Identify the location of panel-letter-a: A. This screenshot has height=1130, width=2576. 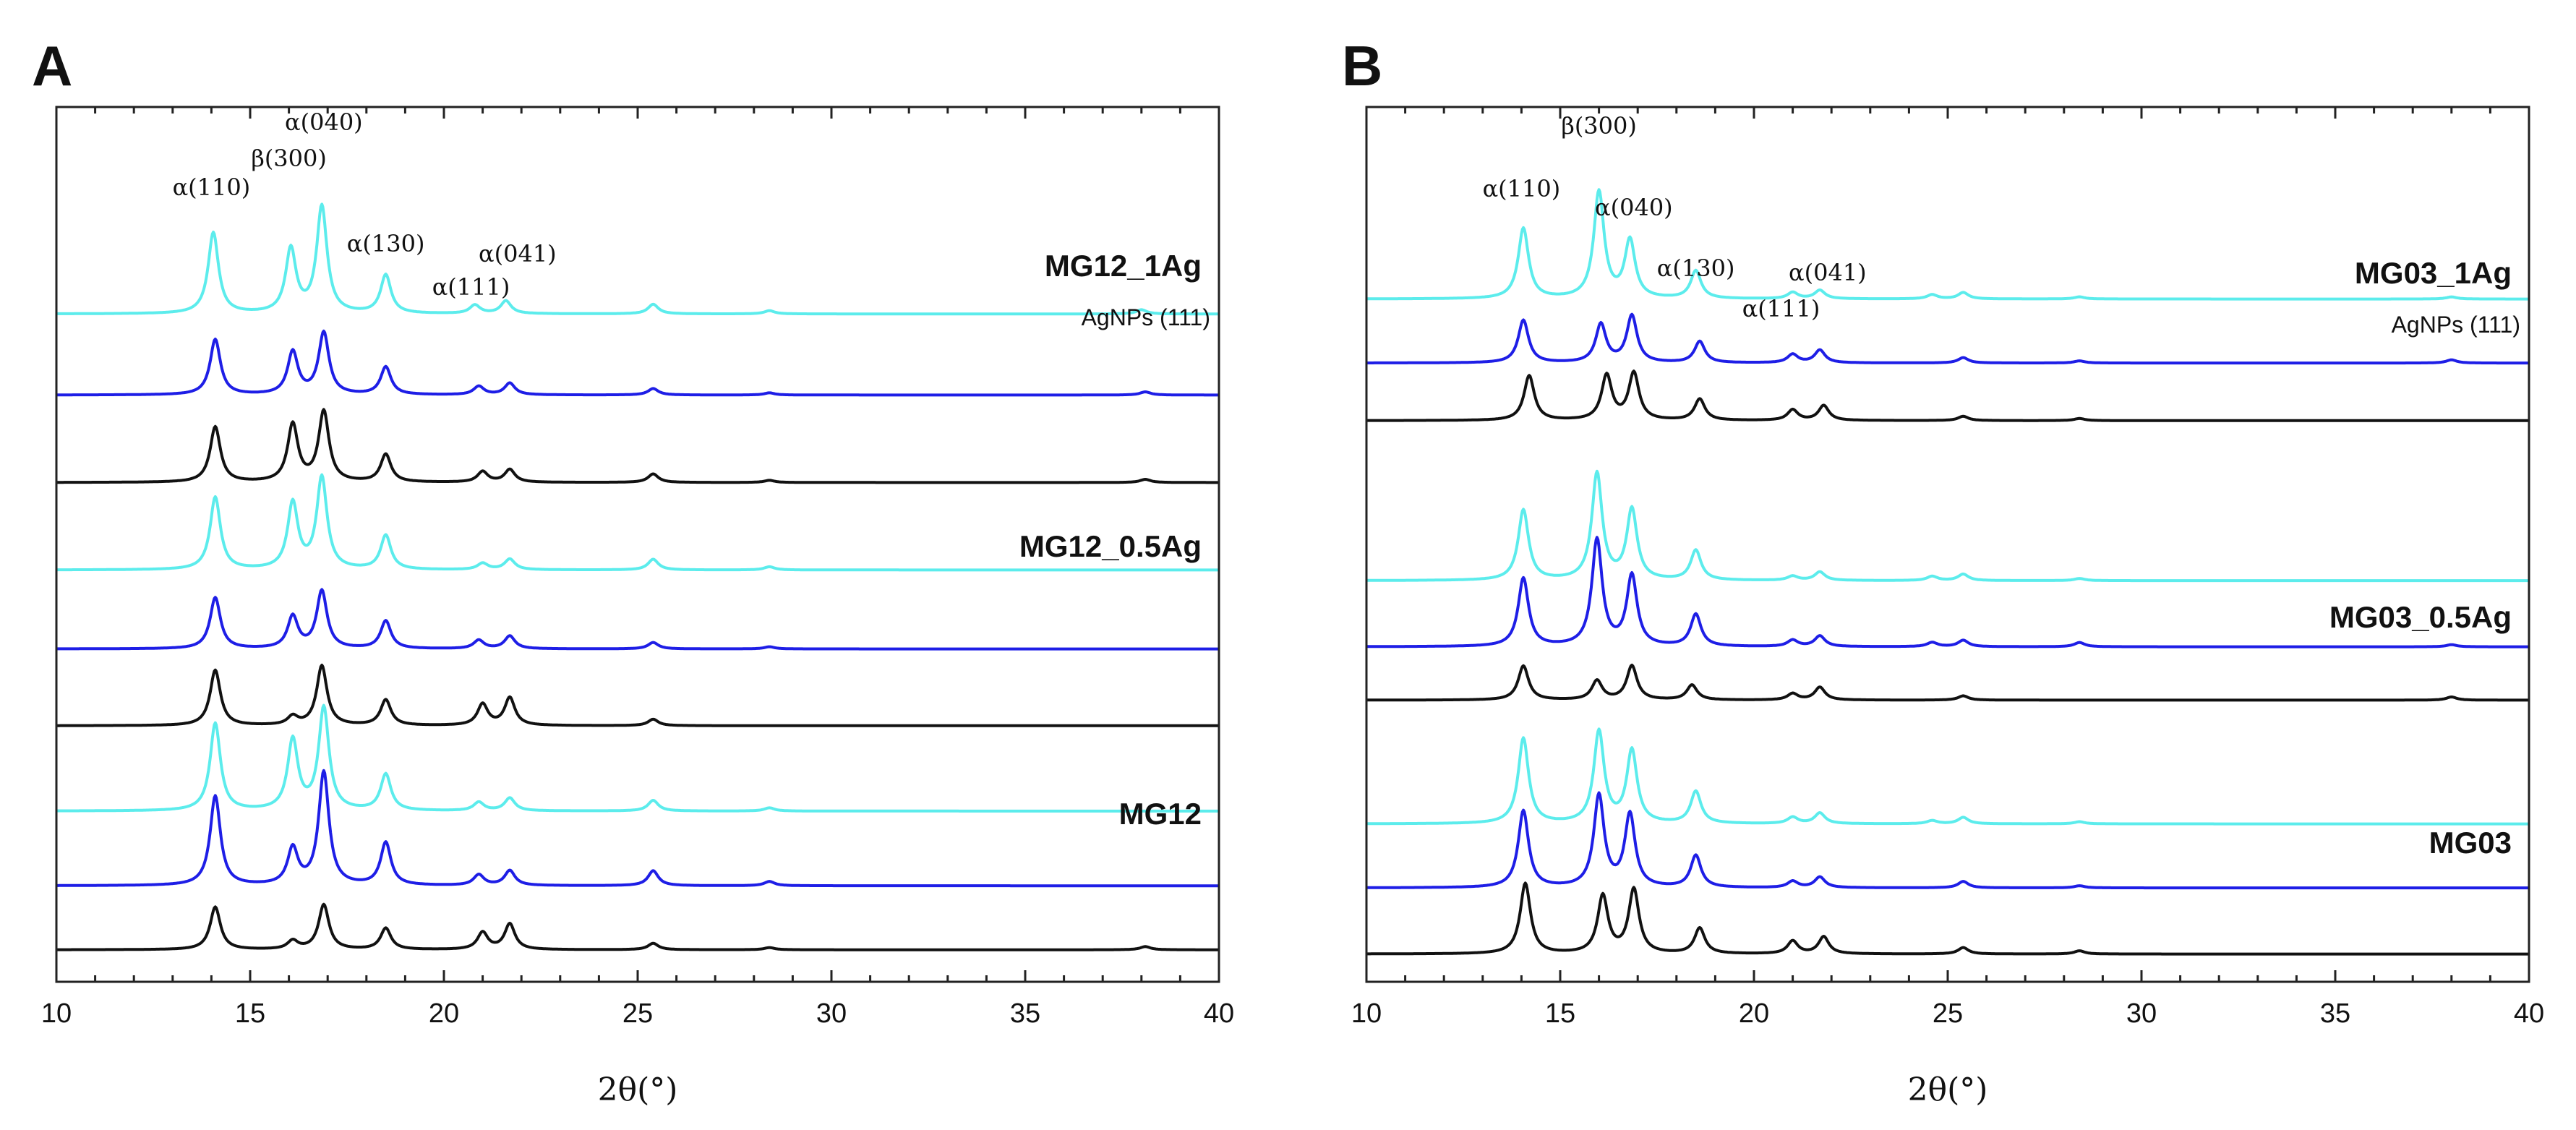
(52, 66).